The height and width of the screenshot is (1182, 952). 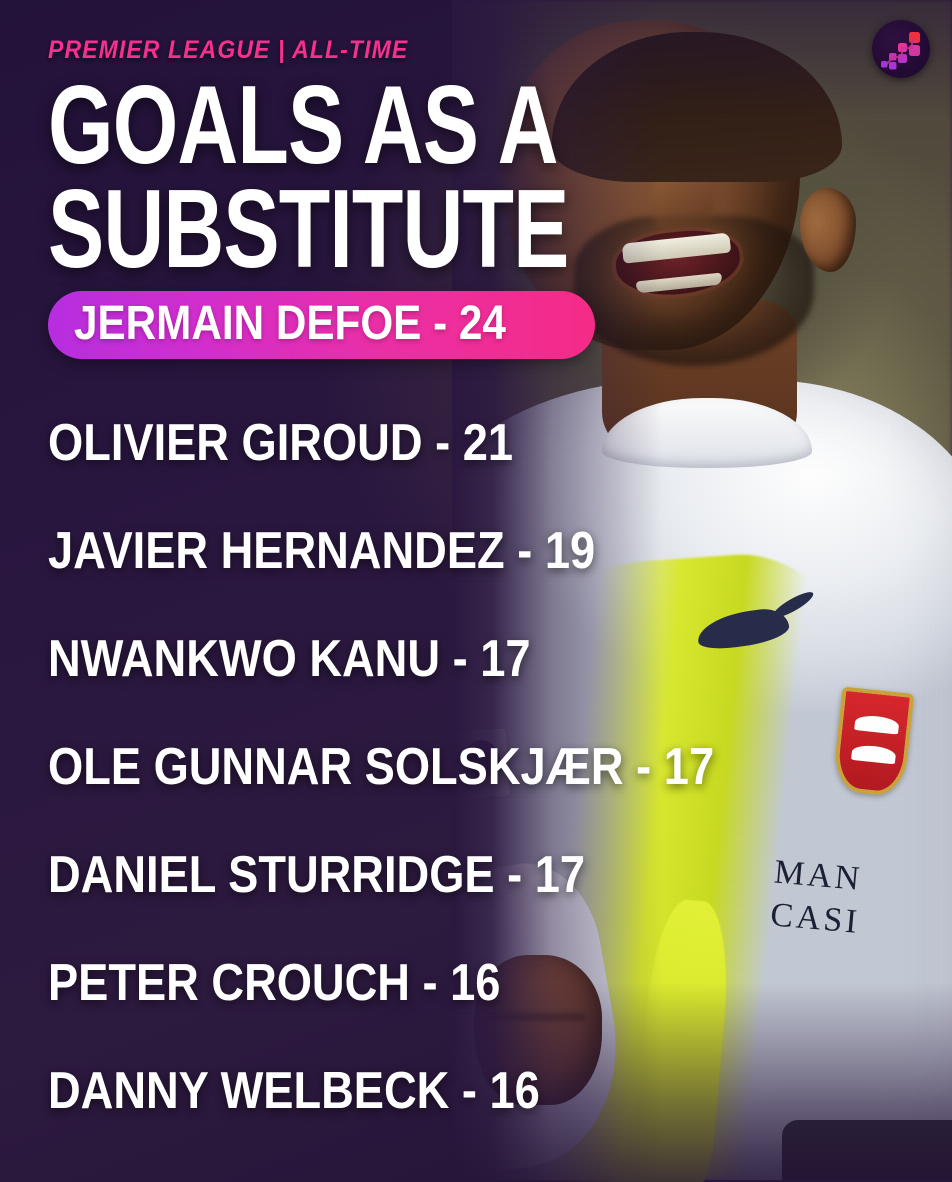 I want to click on list-item: JAVIER HERNANDEZ - 19, so click(x=500, y=551).